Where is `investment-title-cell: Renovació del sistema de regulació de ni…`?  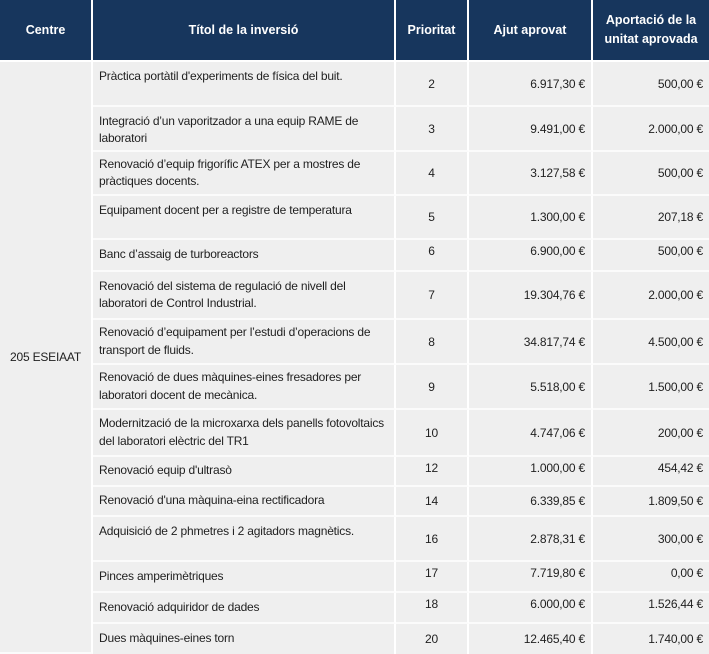 investment-title-cell: Renovació del sistema de regulació de ni… is located at coordinates (244, 296).